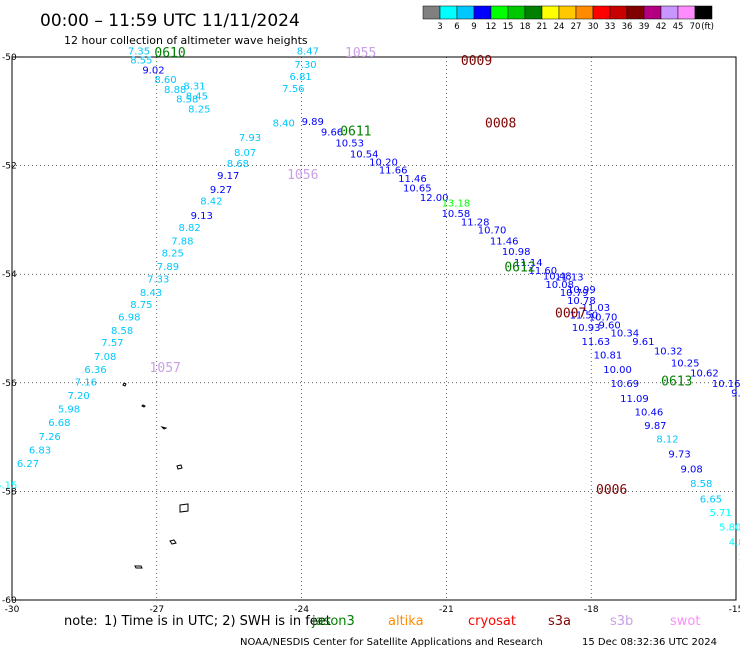 This screenshot has width=740, height=650. Describe the element at coordinates (617, 370) in the screenshot. I see `wave-height-value: 10.00` at that location.